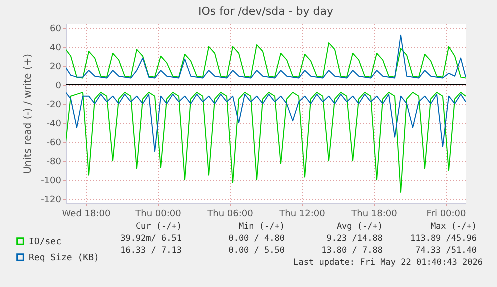 This screenshot has width=497, height=287. I want to click on legend-label: Req Size (KB), so click(64, 259).